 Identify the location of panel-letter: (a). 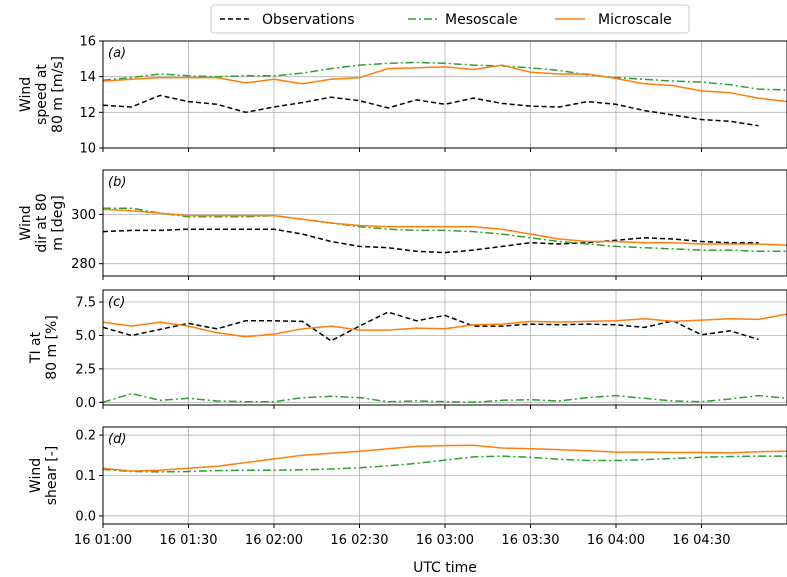
(117, 53).